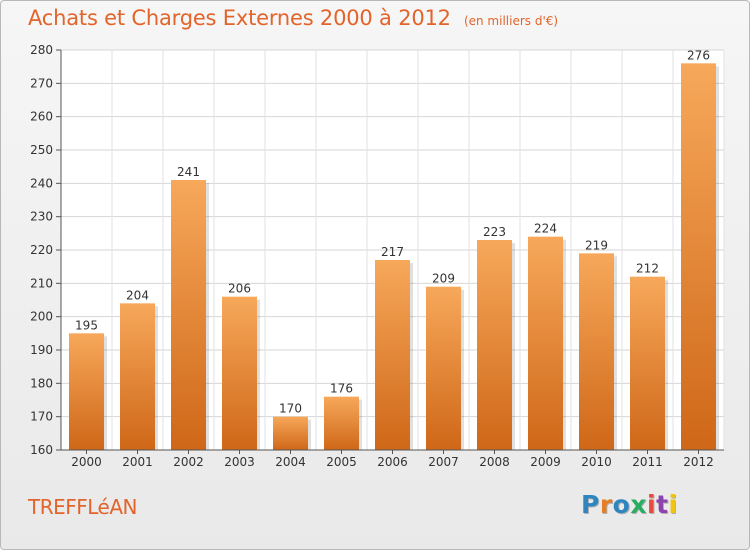  What do you see at coordinates (41, 417) in the screenshot?
I see `y-tick-label: 170` at bounding box center [41, 417].